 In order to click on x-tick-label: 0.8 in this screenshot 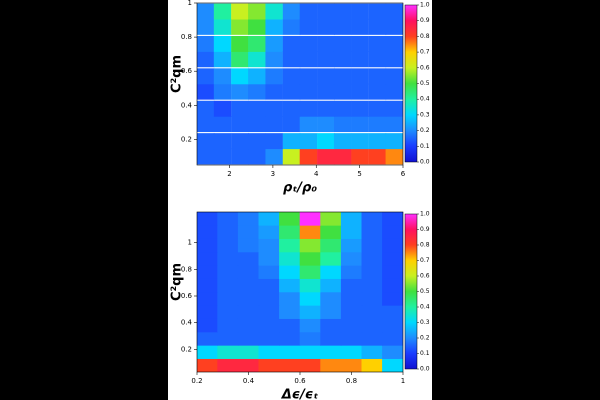, I will do `click(351, 381)`.